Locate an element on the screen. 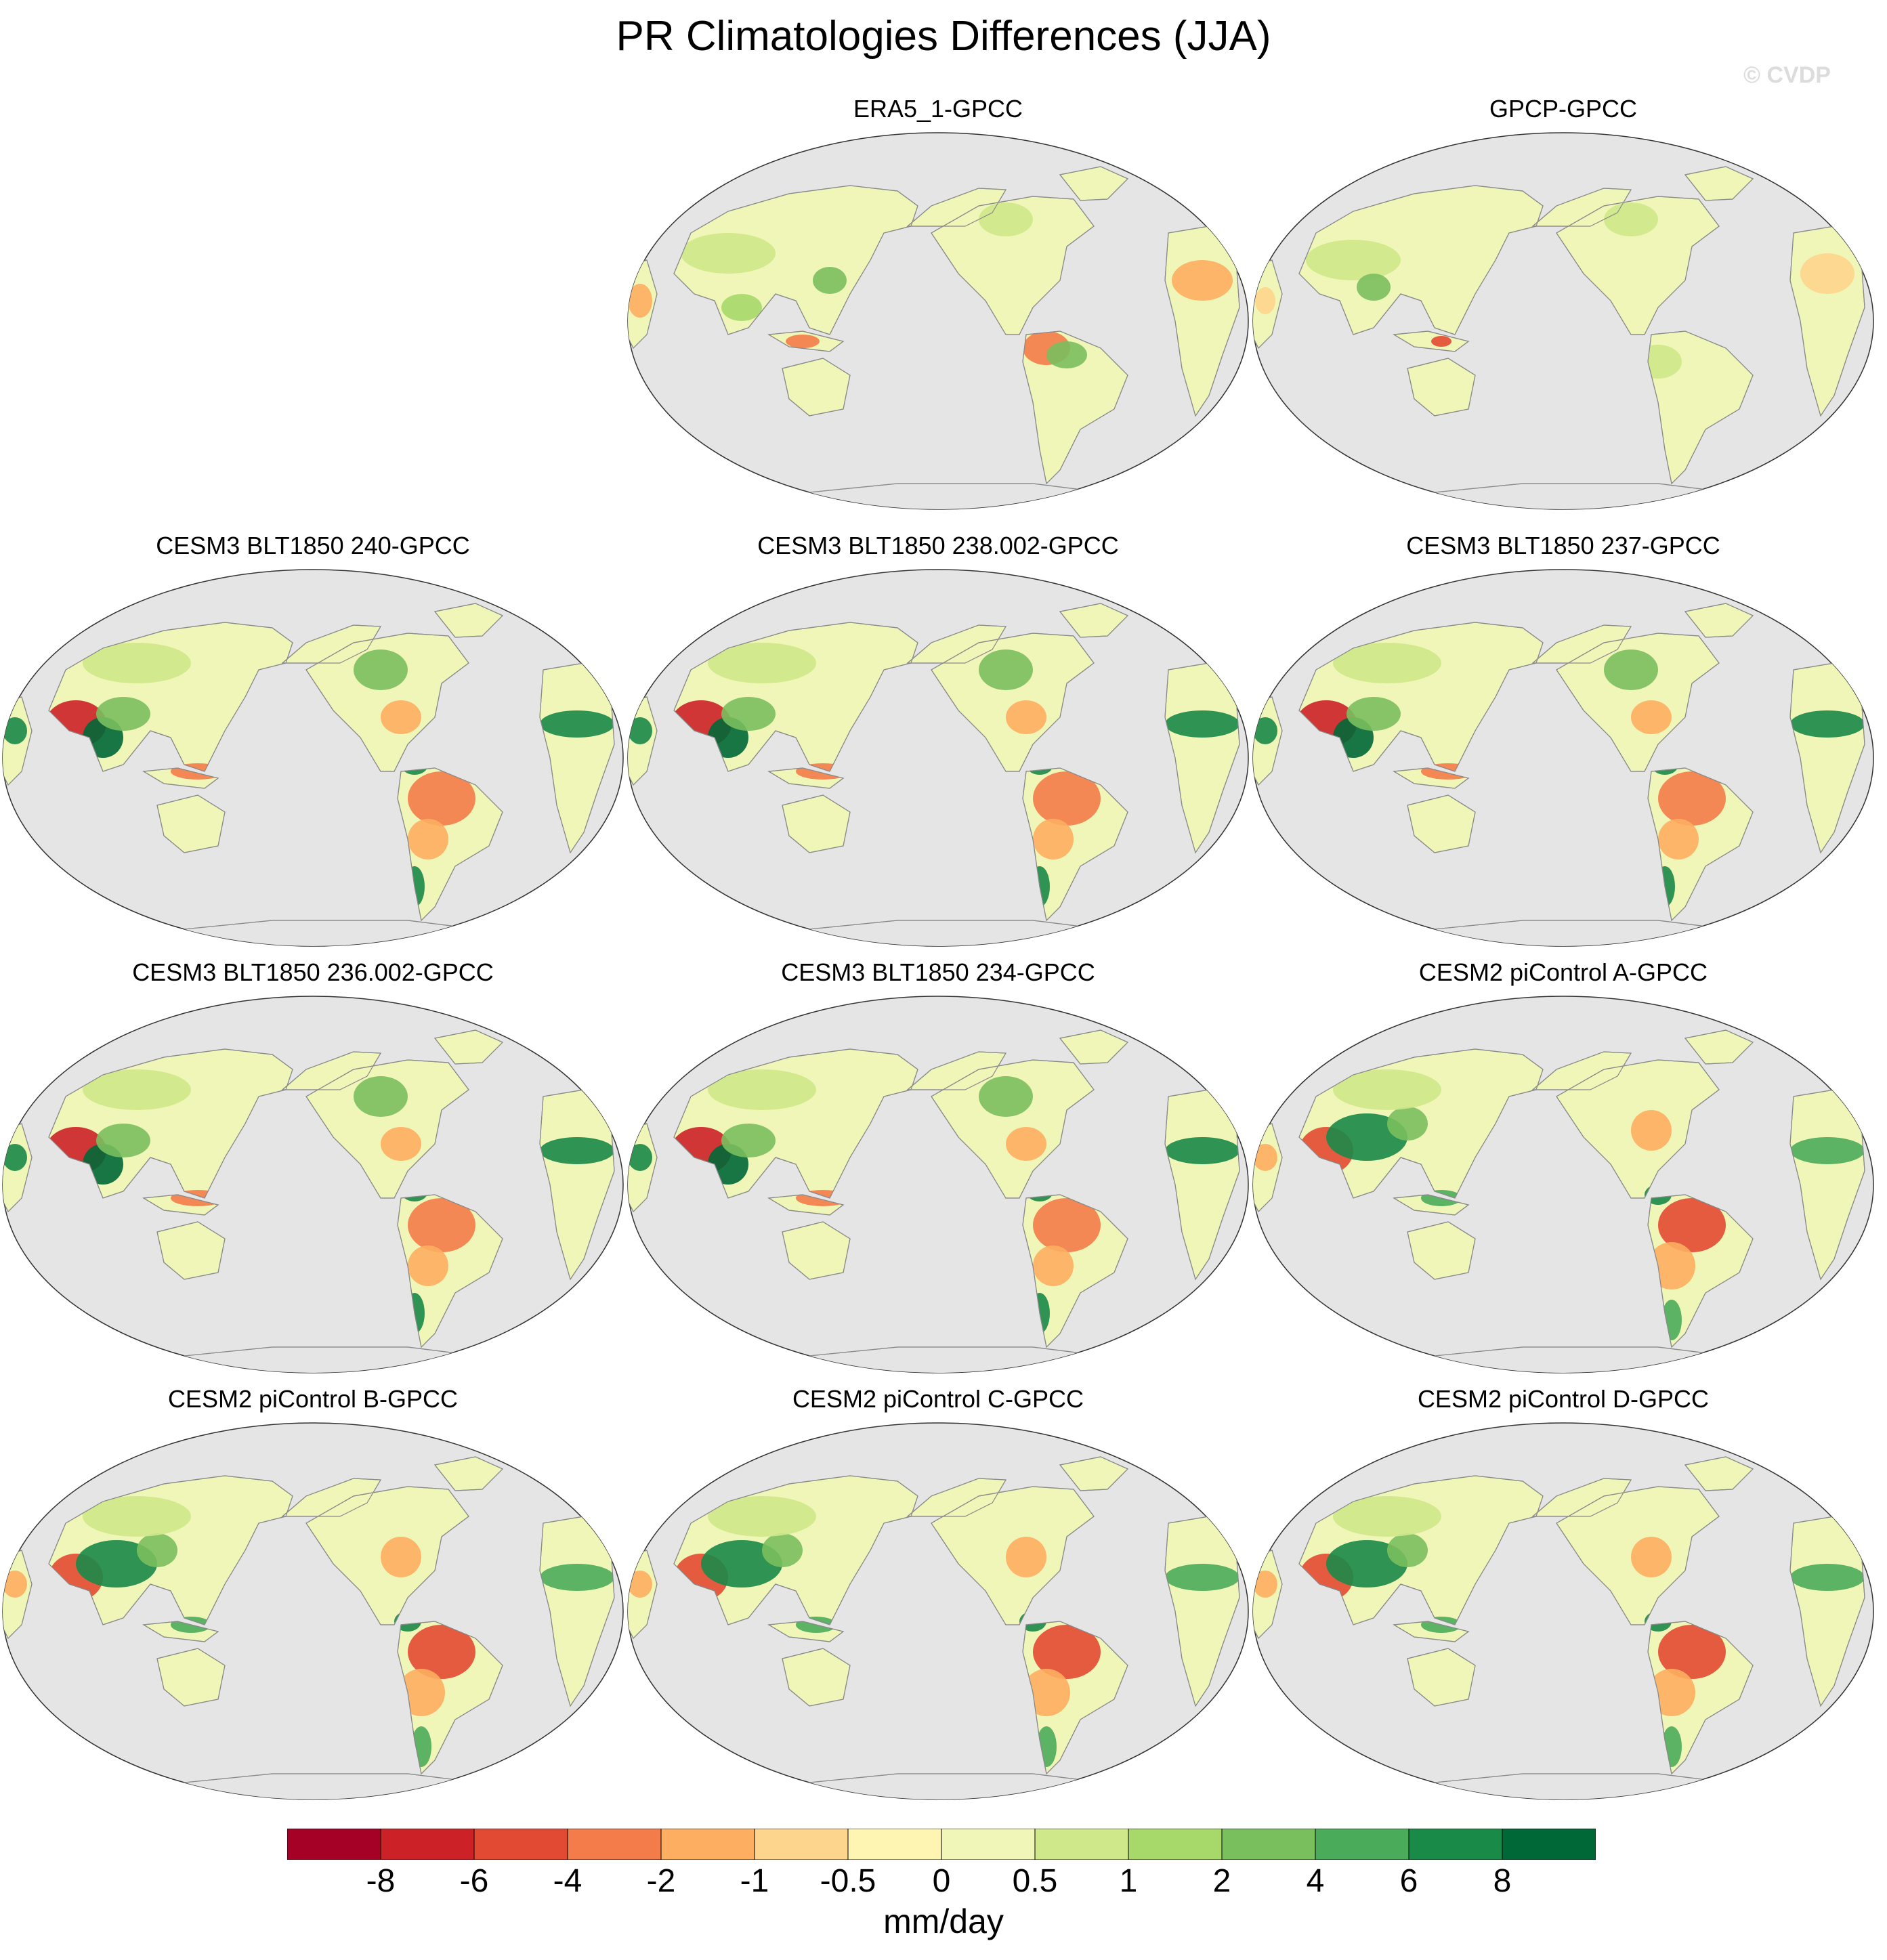 This screenshot has width=1887, height=1960. map-panel: CESM3 BLT1850 237-GPCC is located at coordinates (1564, 739).